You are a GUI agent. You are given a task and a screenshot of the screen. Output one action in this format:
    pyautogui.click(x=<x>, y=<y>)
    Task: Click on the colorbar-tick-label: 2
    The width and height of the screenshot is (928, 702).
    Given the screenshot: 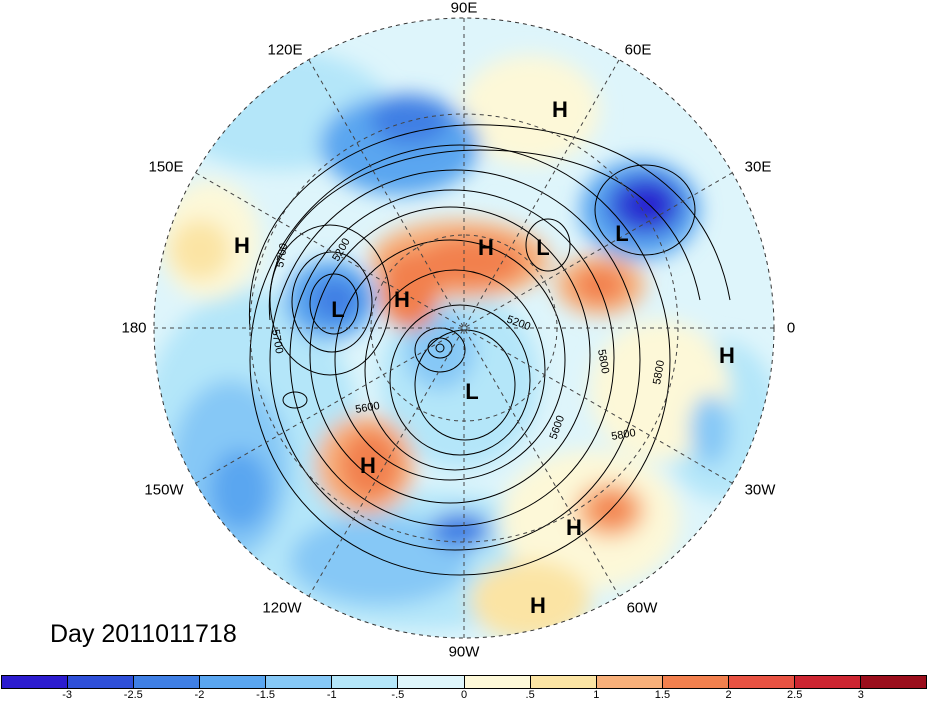 What is the action you would take?
    pyautogui.click(x=728, y=695)
    